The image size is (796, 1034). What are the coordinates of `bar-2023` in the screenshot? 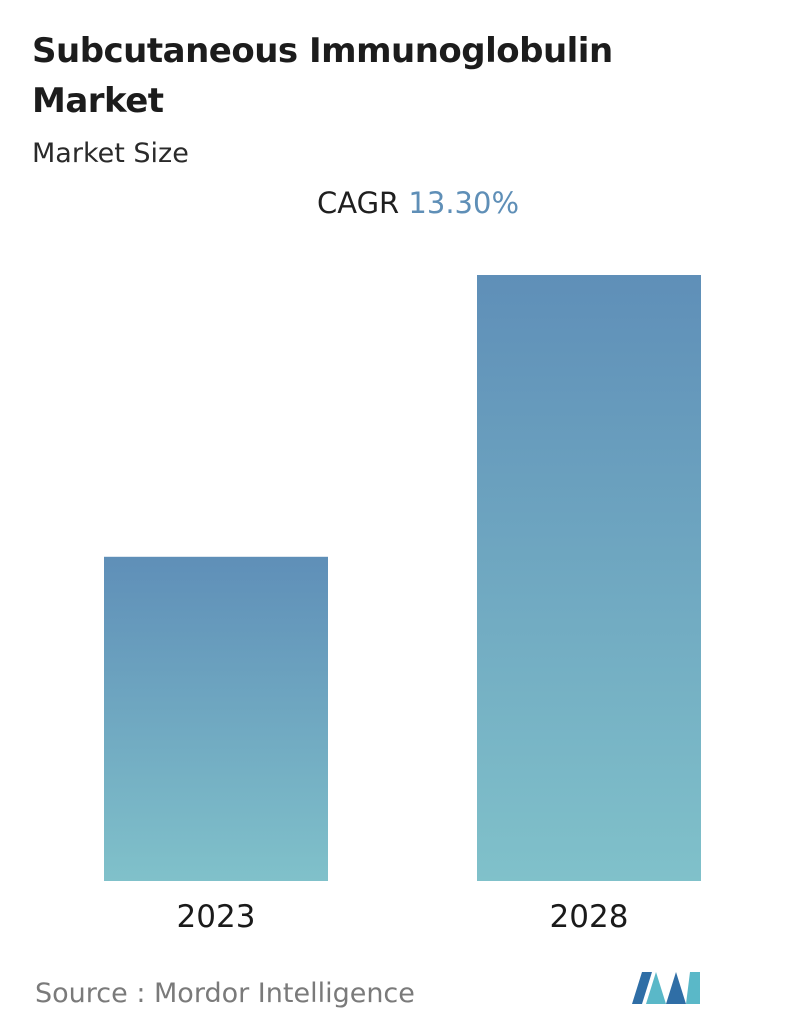 It's located at (216, 718).